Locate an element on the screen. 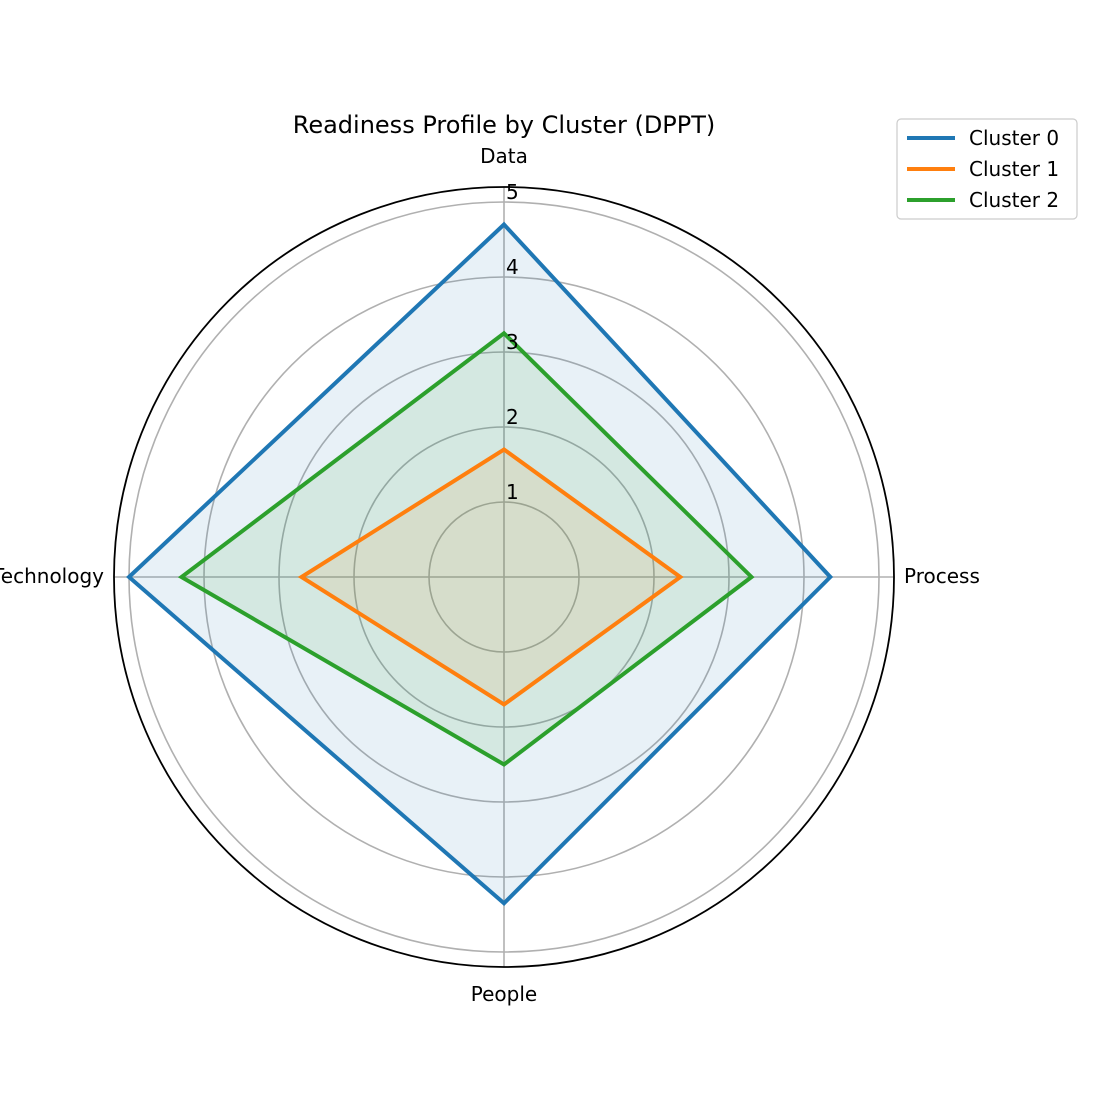 The image size is (1120, 1120). legend: Cluster 0 Cluster 1 Cluster 2 is located at coordinates (987, 169).